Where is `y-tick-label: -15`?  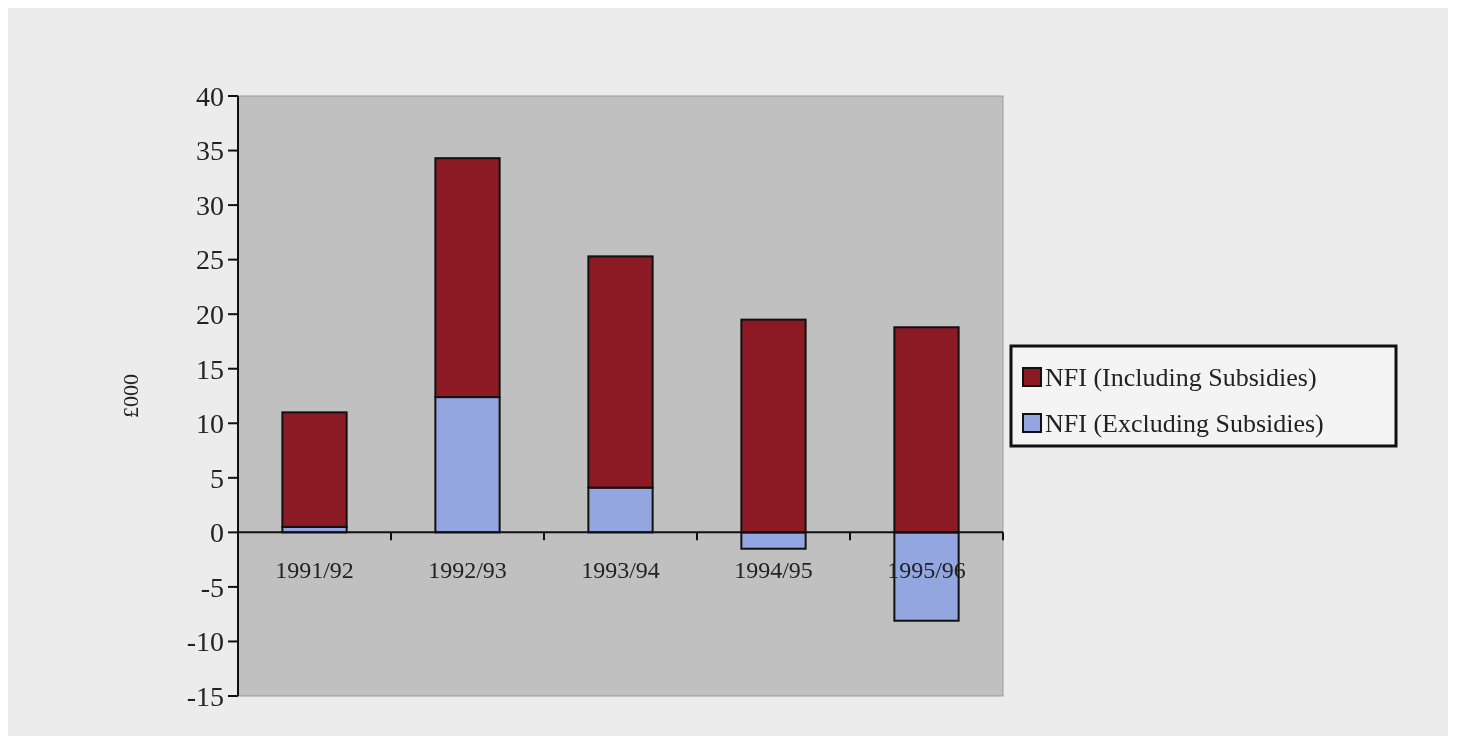 y-tick-label: -15 is located at coordinates (205, 696).